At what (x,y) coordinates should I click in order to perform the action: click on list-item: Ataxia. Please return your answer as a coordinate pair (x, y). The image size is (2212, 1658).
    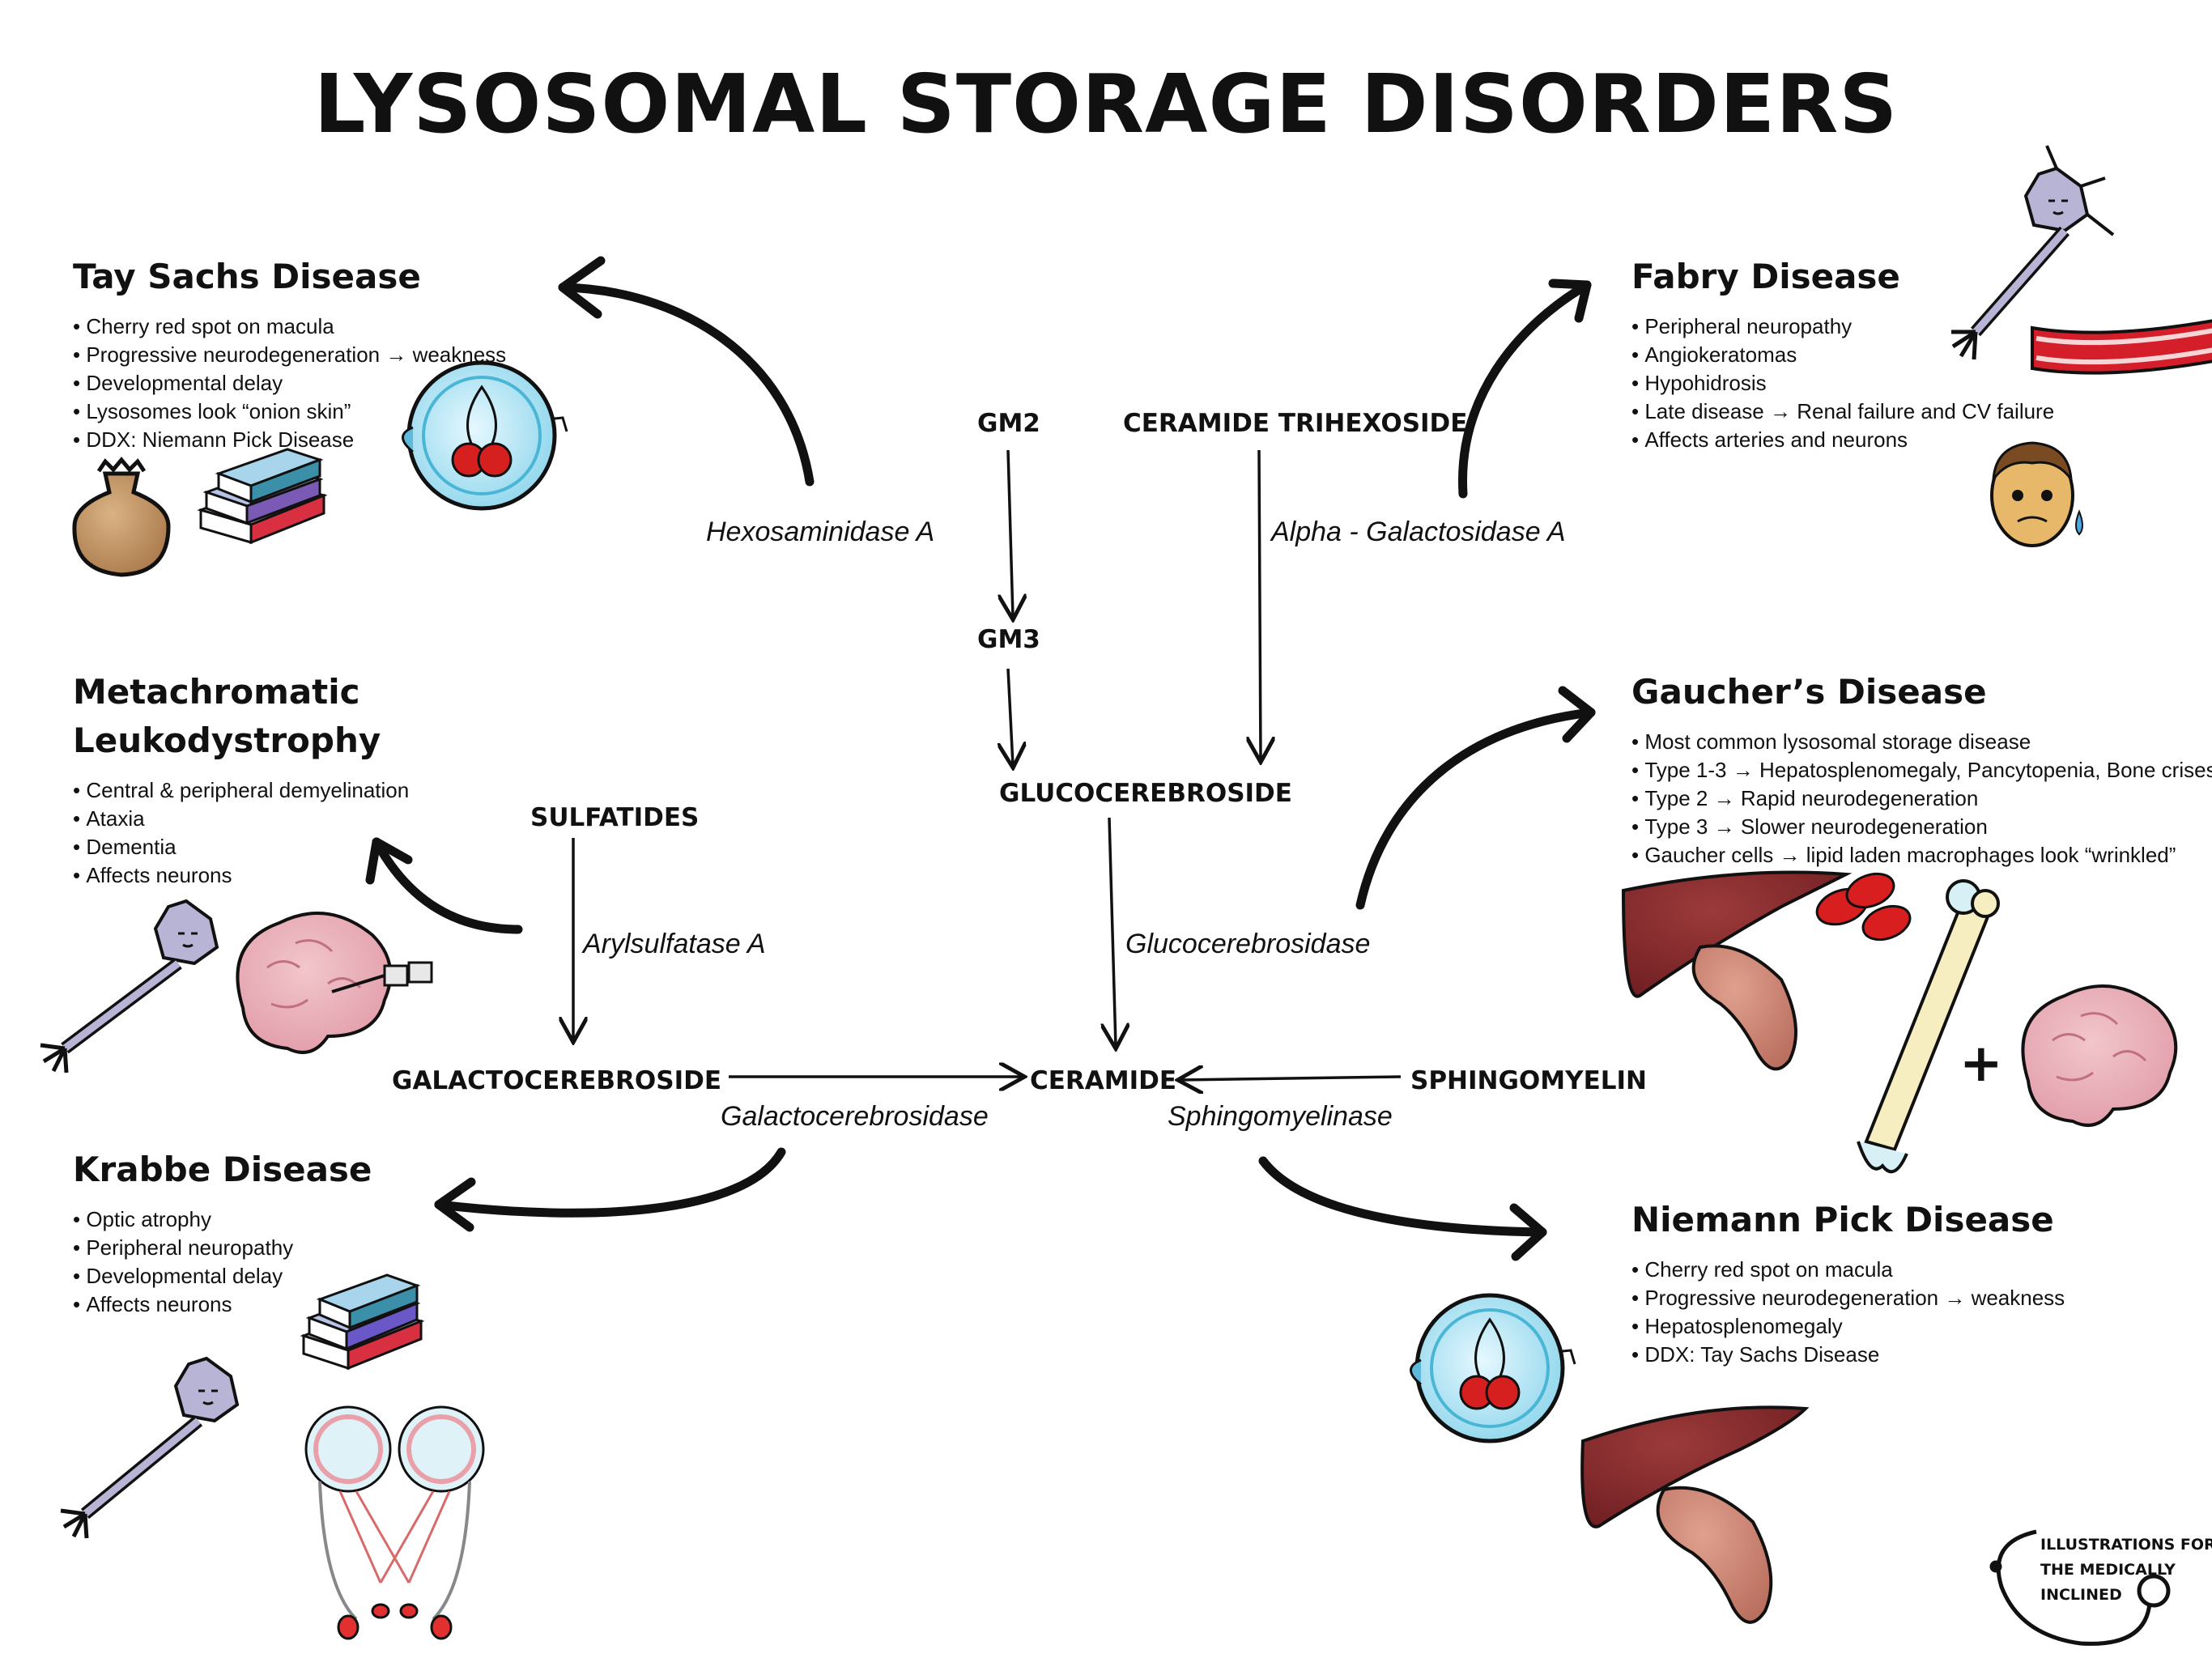
    Looking at the image, I should click on (241, 819).